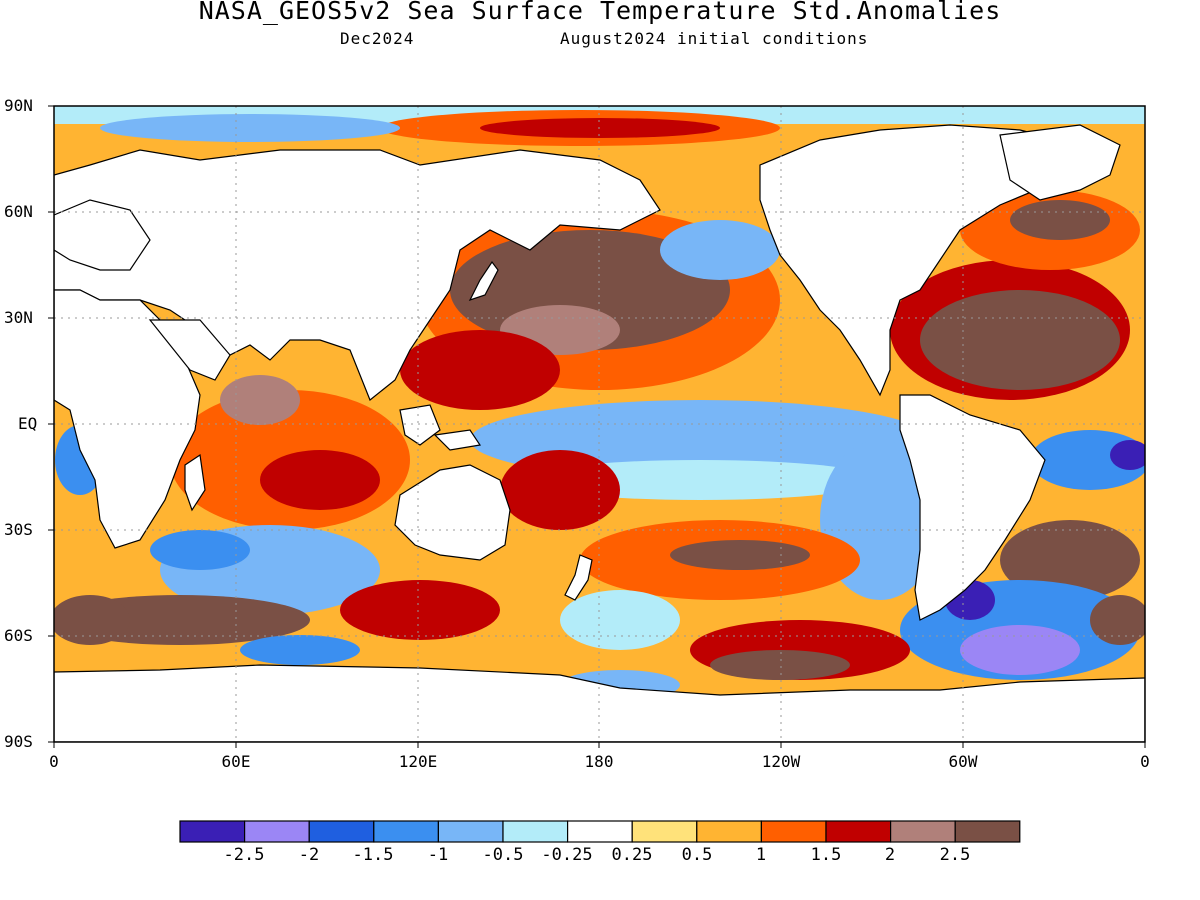  I want to click on lon-label: 60W, so click(963, 761).